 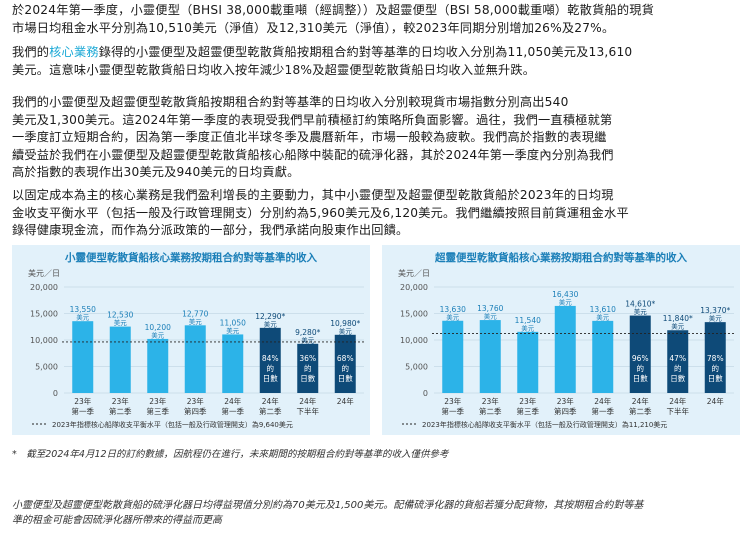 I want to click on text-fragment: 我們的, so click(x=31, y=52).